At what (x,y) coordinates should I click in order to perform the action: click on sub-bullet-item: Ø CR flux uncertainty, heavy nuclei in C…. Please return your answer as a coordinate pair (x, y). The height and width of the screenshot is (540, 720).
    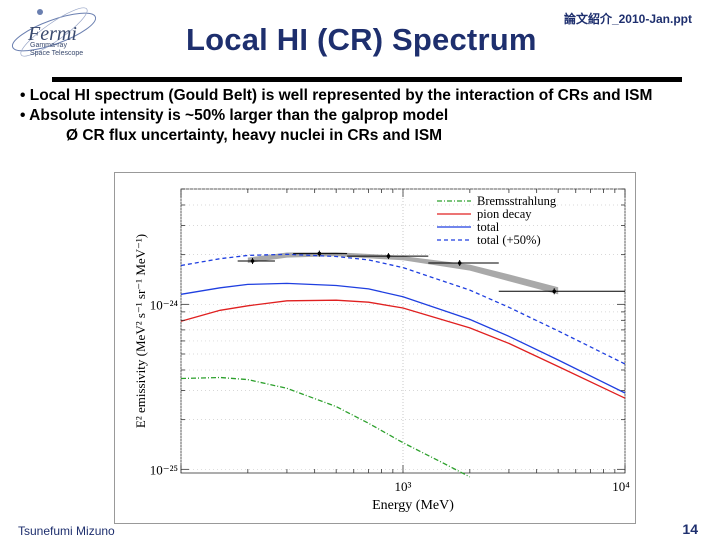
    Looking at the image, I should click on (254, 135).